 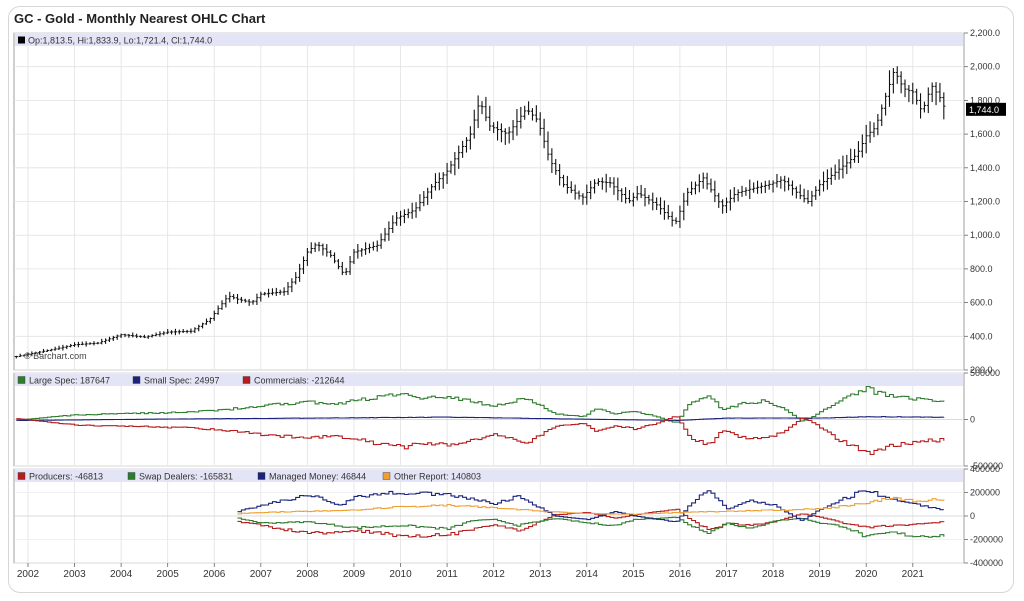 What do you see at coordinates (972, 420) in the screenshot?
I see `cot1-y-tick-label: 0` at bounding box center [972, 420].